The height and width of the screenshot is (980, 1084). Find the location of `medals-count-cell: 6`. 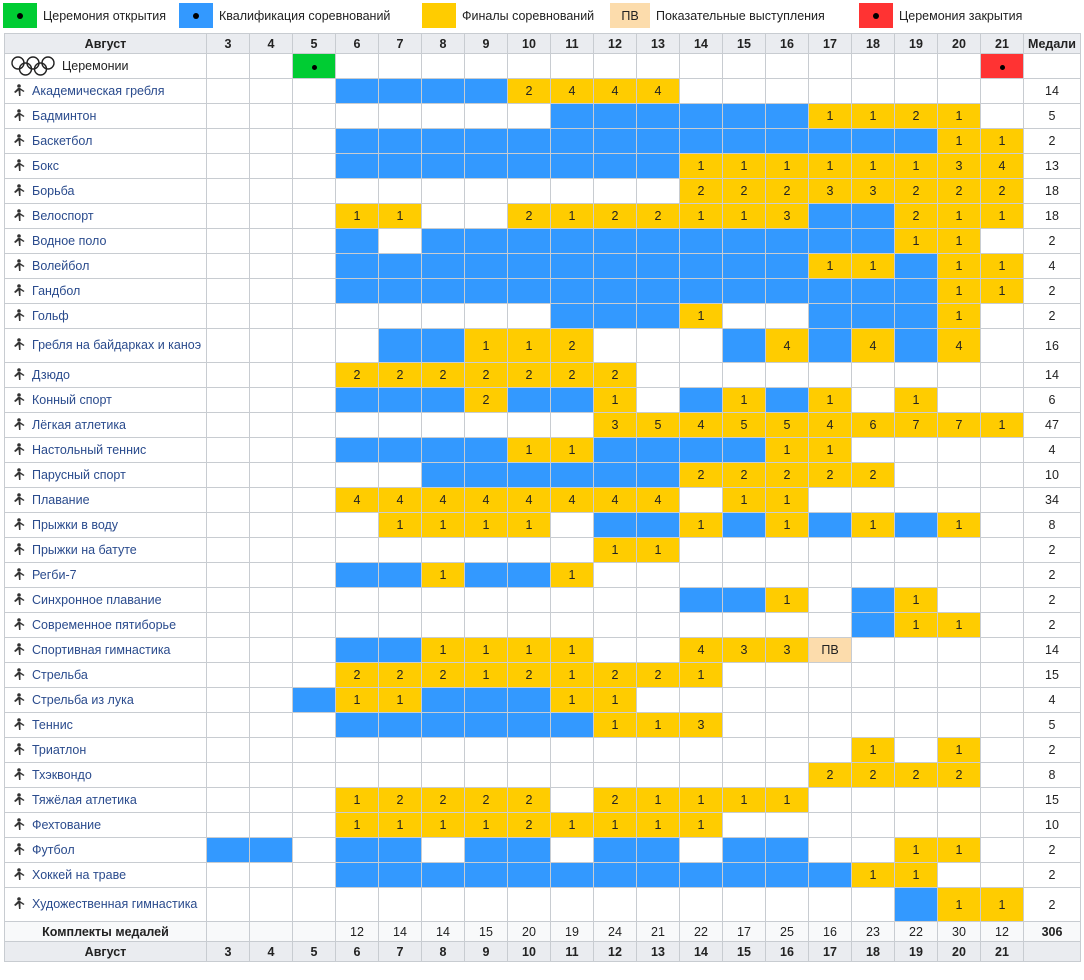

medals-count-cell: 6 is located at coordinates (1052, 400).